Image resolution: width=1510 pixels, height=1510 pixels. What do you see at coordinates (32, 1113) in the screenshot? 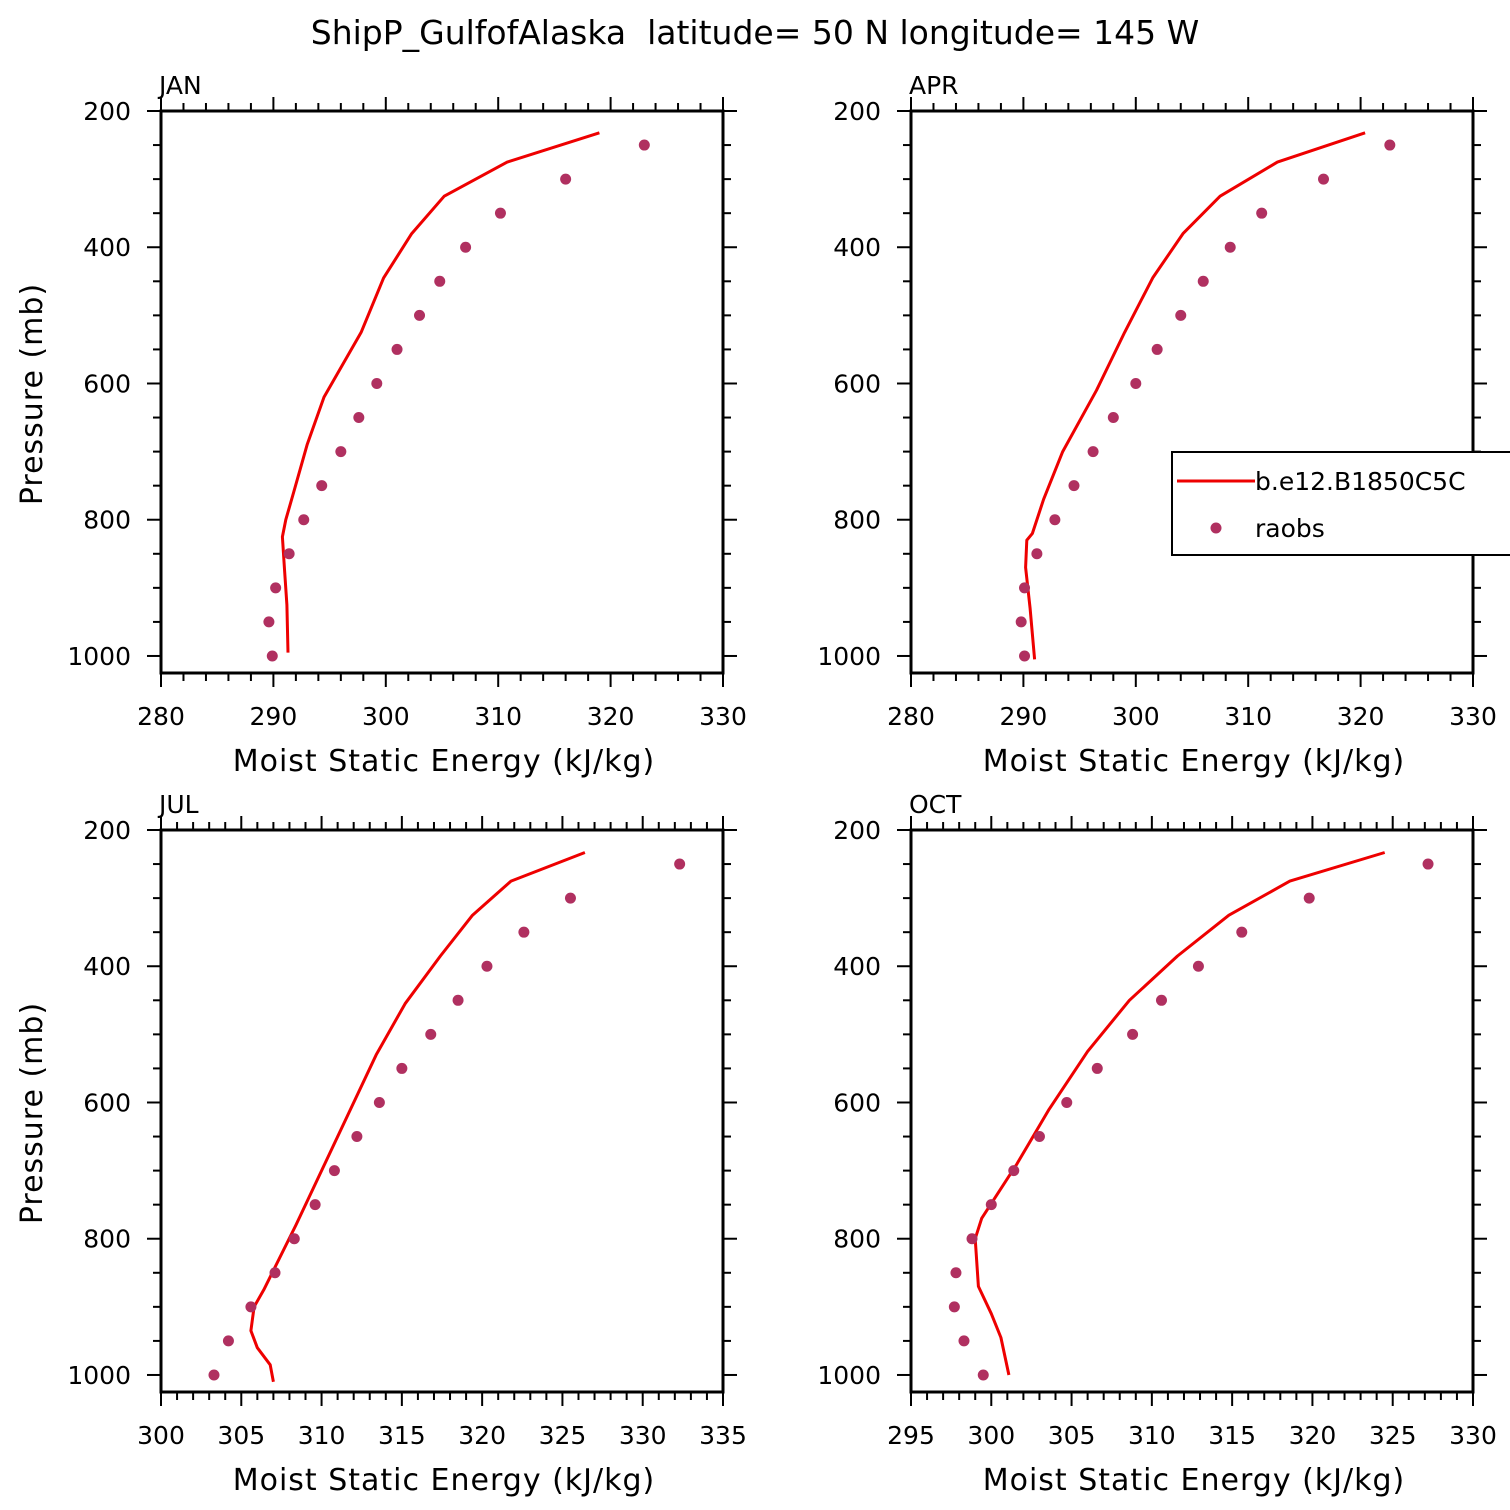
I see `y-axis-label: Pressure (mb)` at bounding box center [32, 1113].